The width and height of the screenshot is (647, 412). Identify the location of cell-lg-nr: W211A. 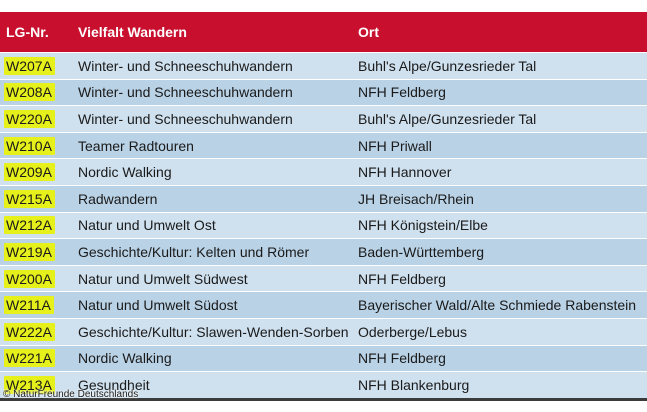
(37, 305).